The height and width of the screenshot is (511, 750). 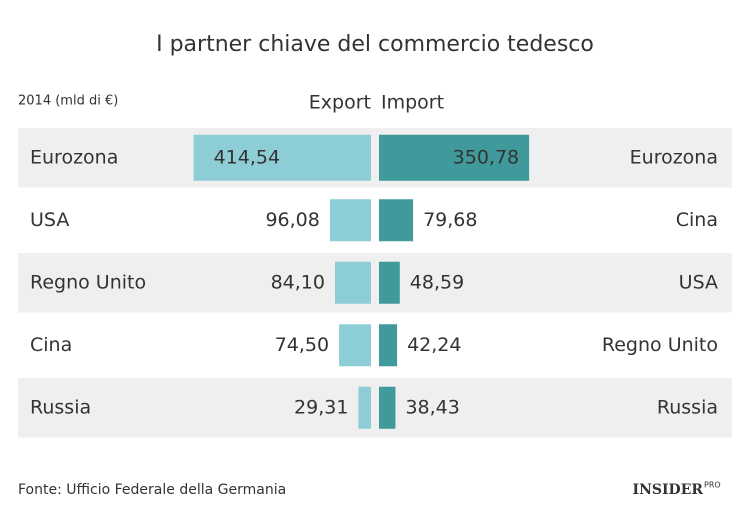 I want to click on value-label: 42,24, so click(x=434, y=345).